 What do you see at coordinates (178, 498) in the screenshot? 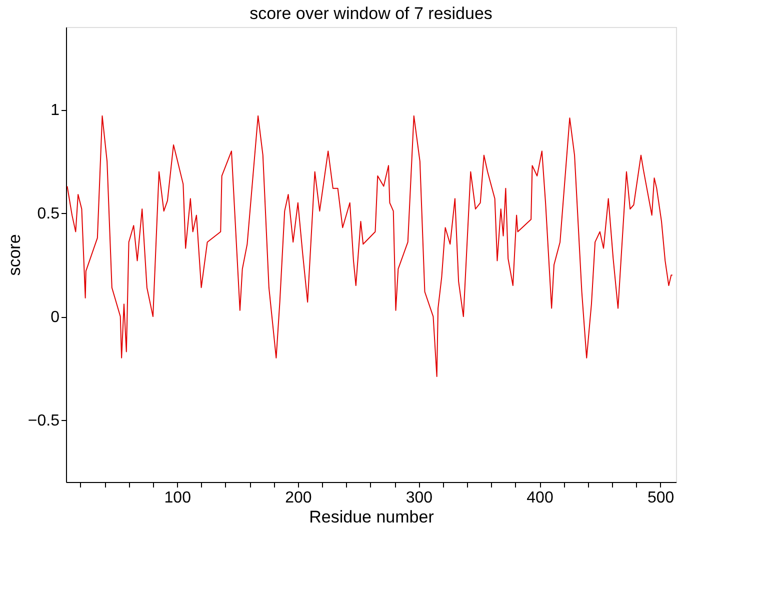
I see `x-tick-label: 100` at bounding box center [178, 498].